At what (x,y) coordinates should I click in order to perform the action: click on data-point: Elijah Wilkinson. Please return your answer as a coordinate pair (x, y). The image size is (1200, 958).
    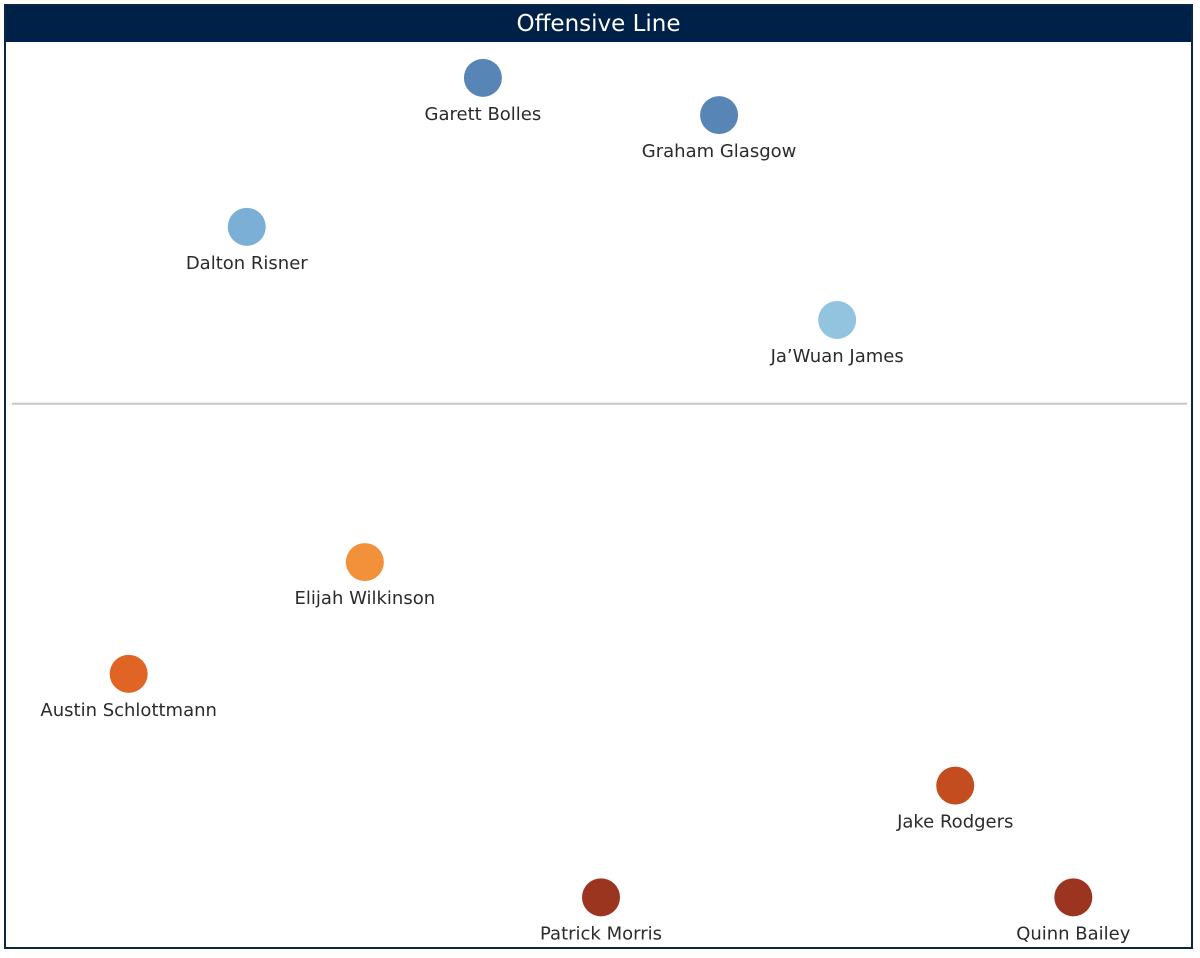
    Looking at the image, I should click on (365, 576).